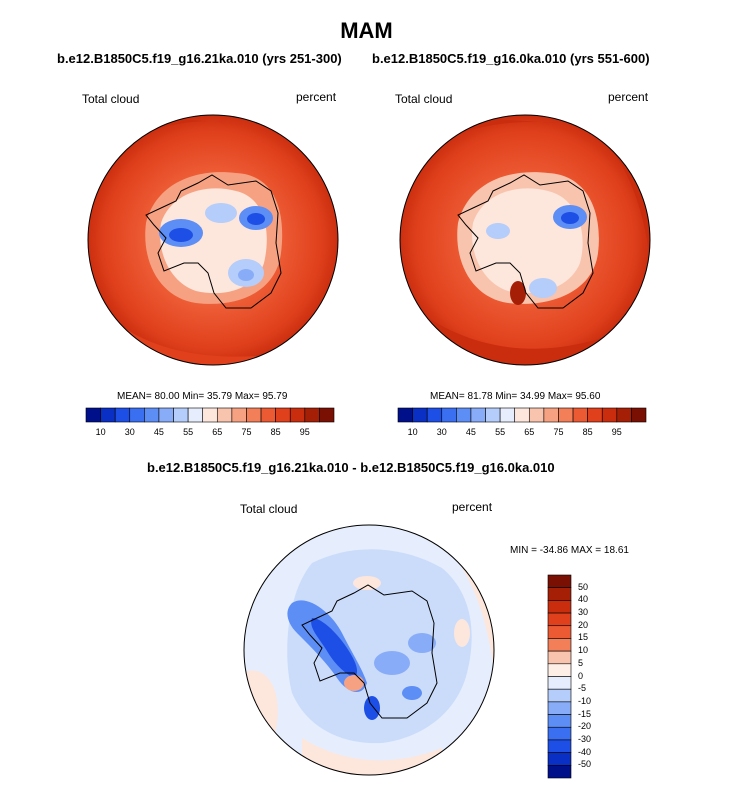  What do you see at coordinates (583, 586) in the screenshot?
I see `colorbar-tick-label: 50` at bounding box center [583, 586].